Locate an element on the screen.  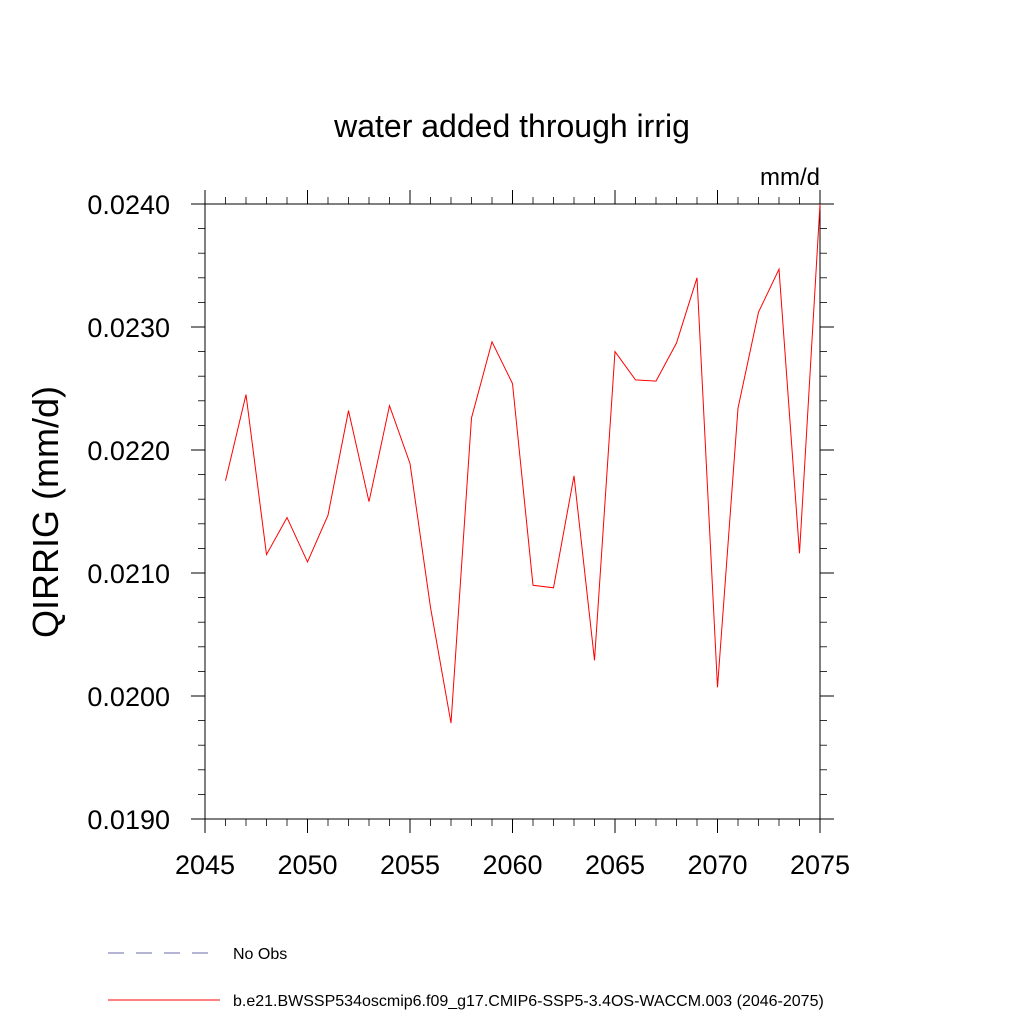
y-tick-label: 0.0190 is located at coordinates (128, 820).